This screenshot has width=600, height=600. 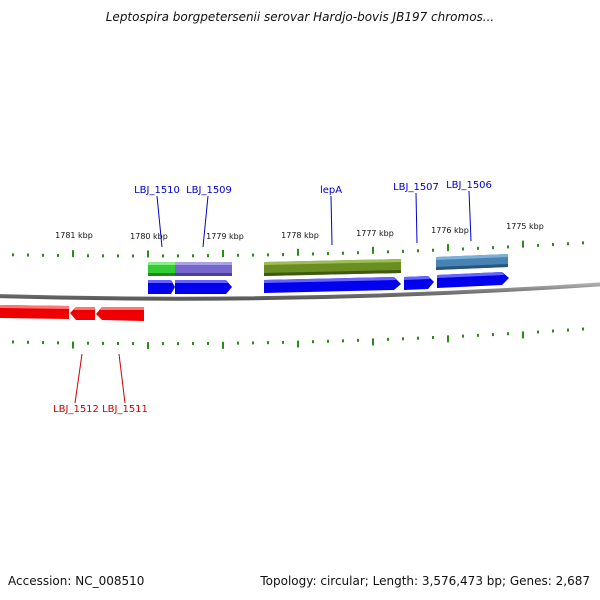 I want to click on feature-bar-lbj1506, so click(x=472, y=262).